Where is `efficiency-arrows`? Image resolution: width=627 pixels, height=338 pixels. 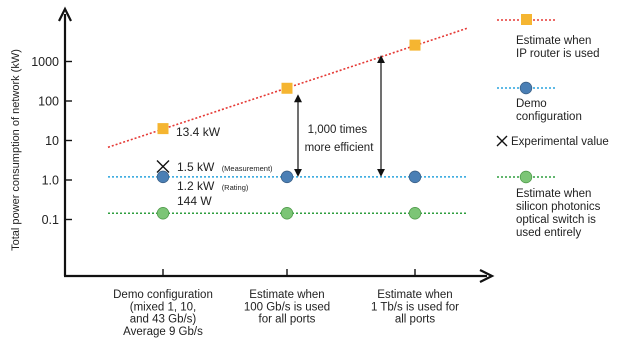 efficiency-arrows is located at coordinates (339, 116).